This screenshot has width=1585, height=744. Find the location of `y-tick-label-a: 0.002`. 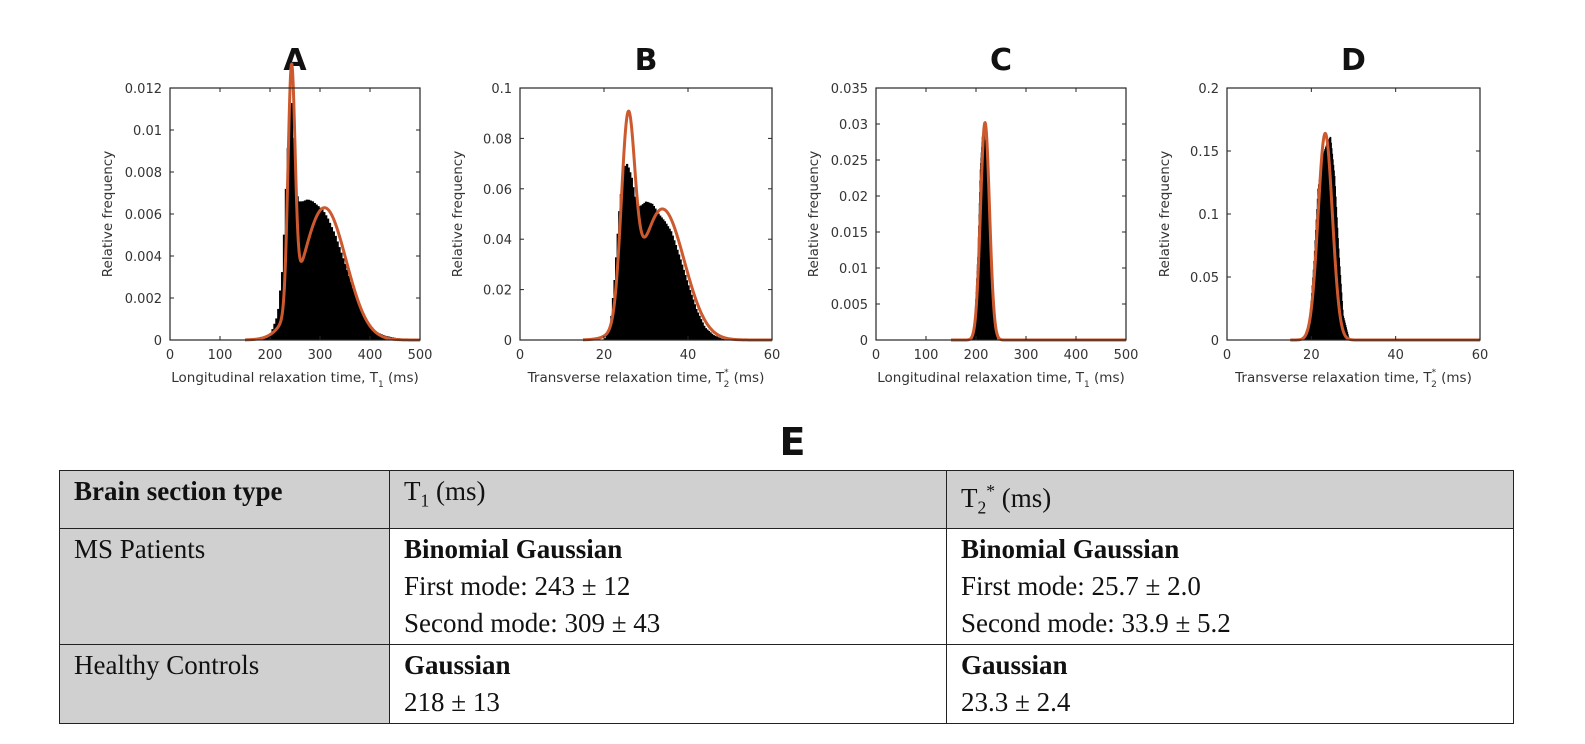

y-tick-label-a: 0.002 is located at coordinates (143, 299).